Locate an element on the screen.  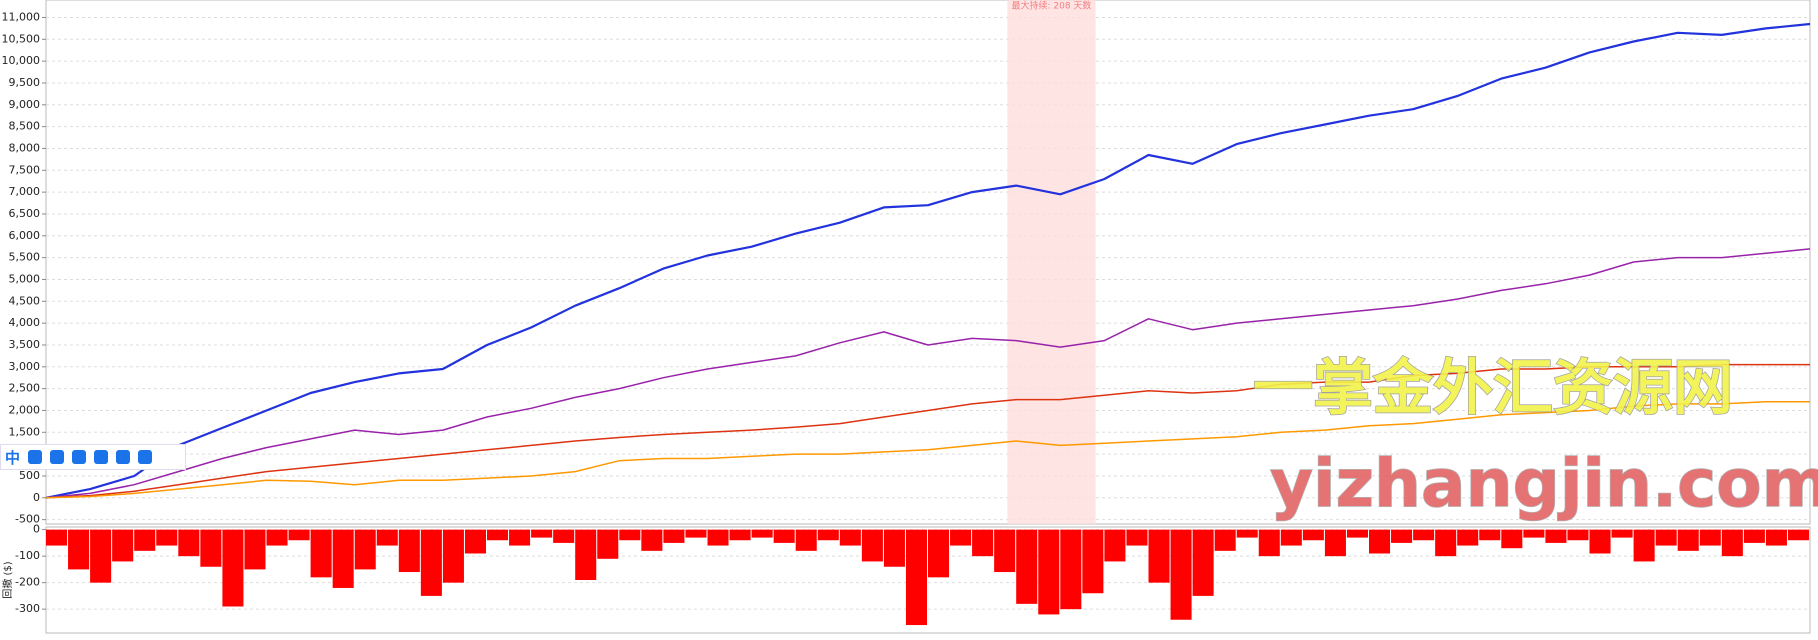
y-tick-label: 11,000 is located at coordinates (21, 16).